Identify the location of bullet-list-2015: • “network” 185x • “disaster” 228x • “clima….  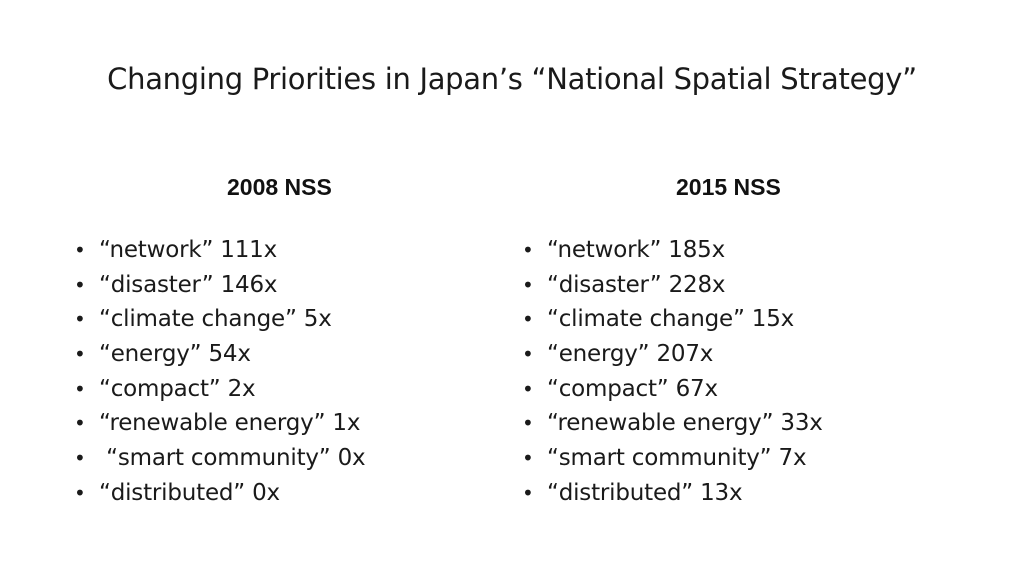
(672, 376).